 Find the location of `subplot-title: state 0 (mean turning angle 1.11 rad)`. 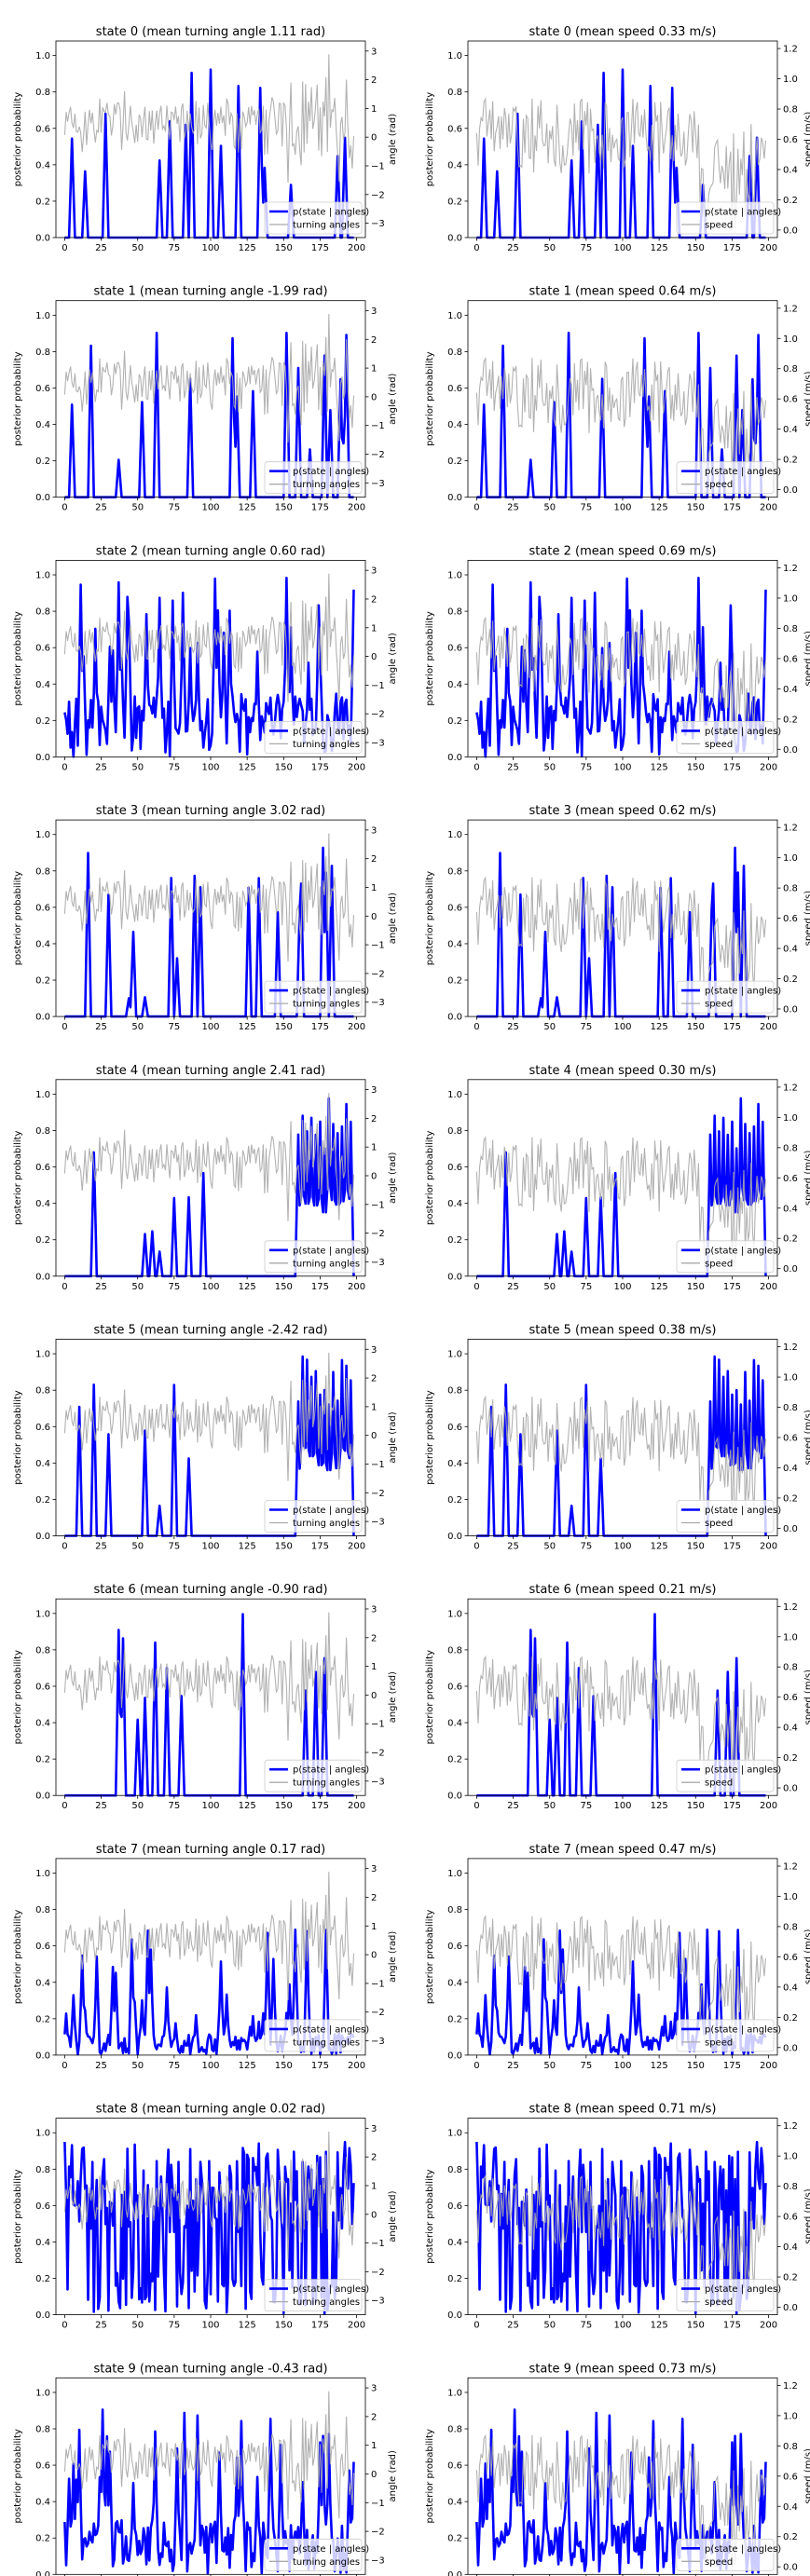

subplot-title: state 0 (mean turning angle 1.11 rad) is located at coordinates (210, 32).